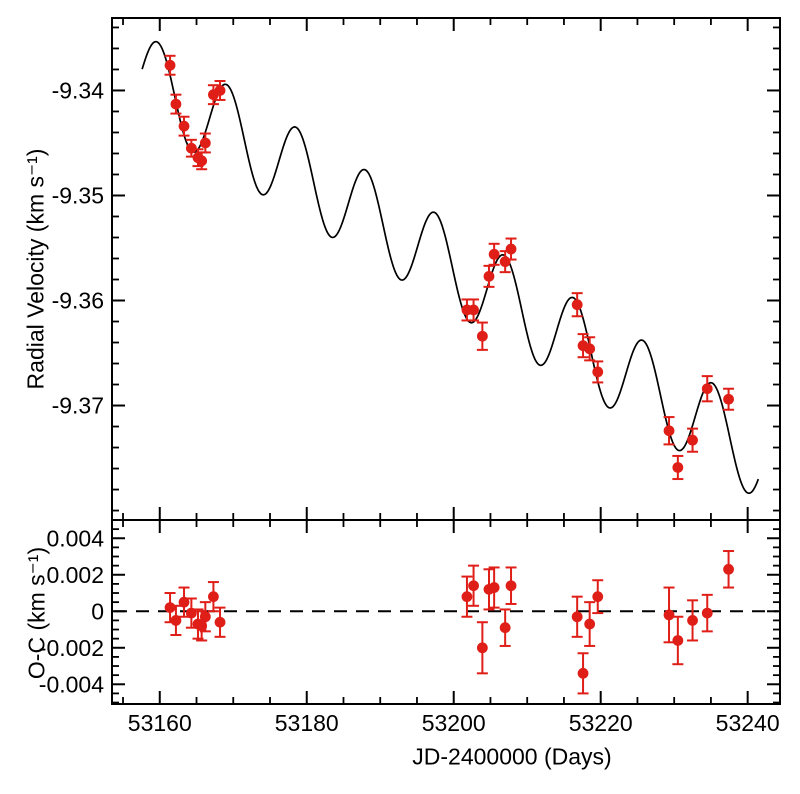 Image resolution: width=800 pixels, height=794 pixels. Describe the element at coordinates (71, 648) in the screenshot. I see `oc-y-tick-label: -0.002` at that location.